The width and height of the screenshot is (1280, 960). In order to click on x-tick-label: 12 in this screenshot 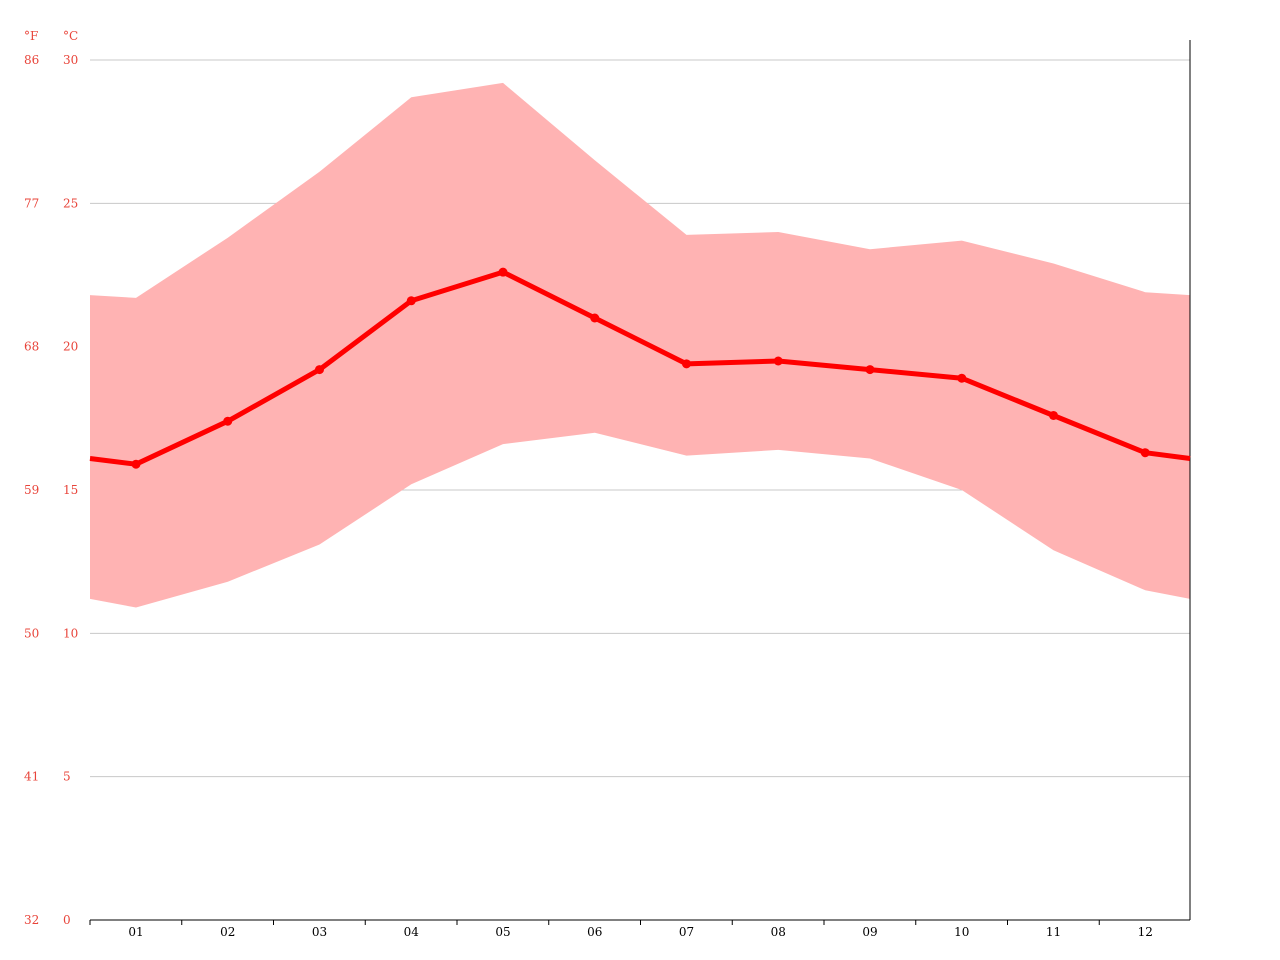, I will do `click(1145, 932)`.